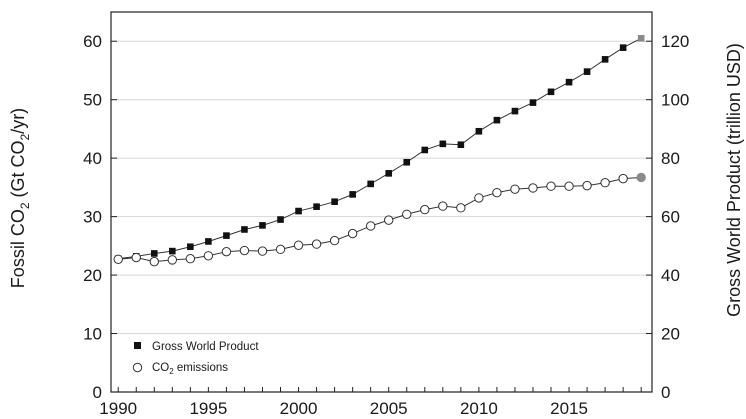 This screenshot has height=419, width=746. I want to click on left-y-axis: 0 10 20 30 40 50 60, so click(100, 217).